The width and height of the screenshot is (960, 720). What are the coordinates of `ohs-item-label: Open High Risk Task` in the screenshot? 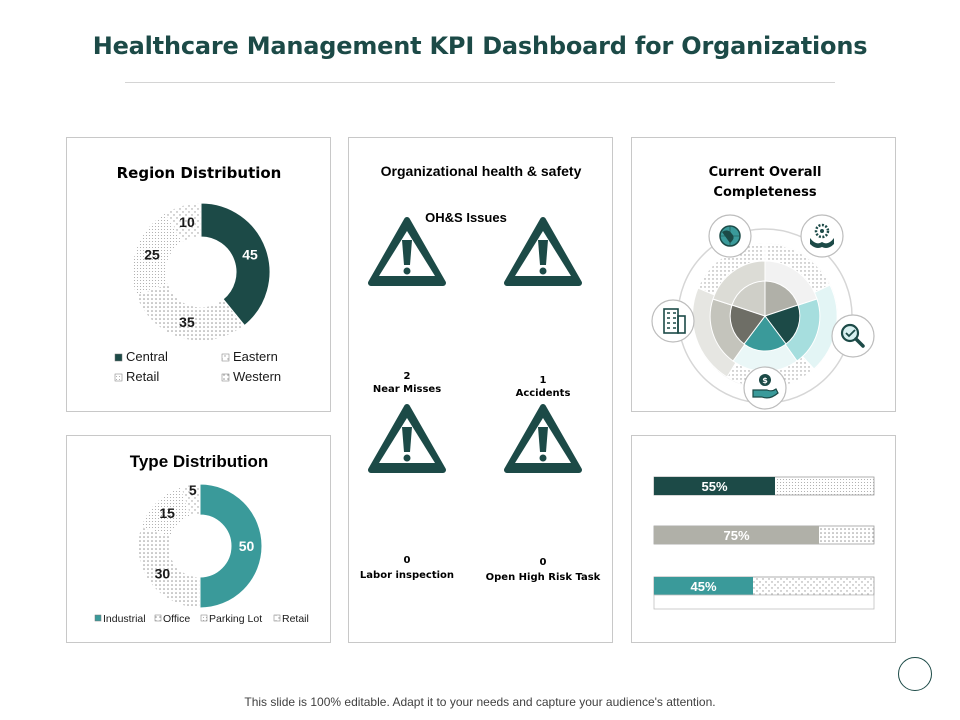 It's located at (543, 577).